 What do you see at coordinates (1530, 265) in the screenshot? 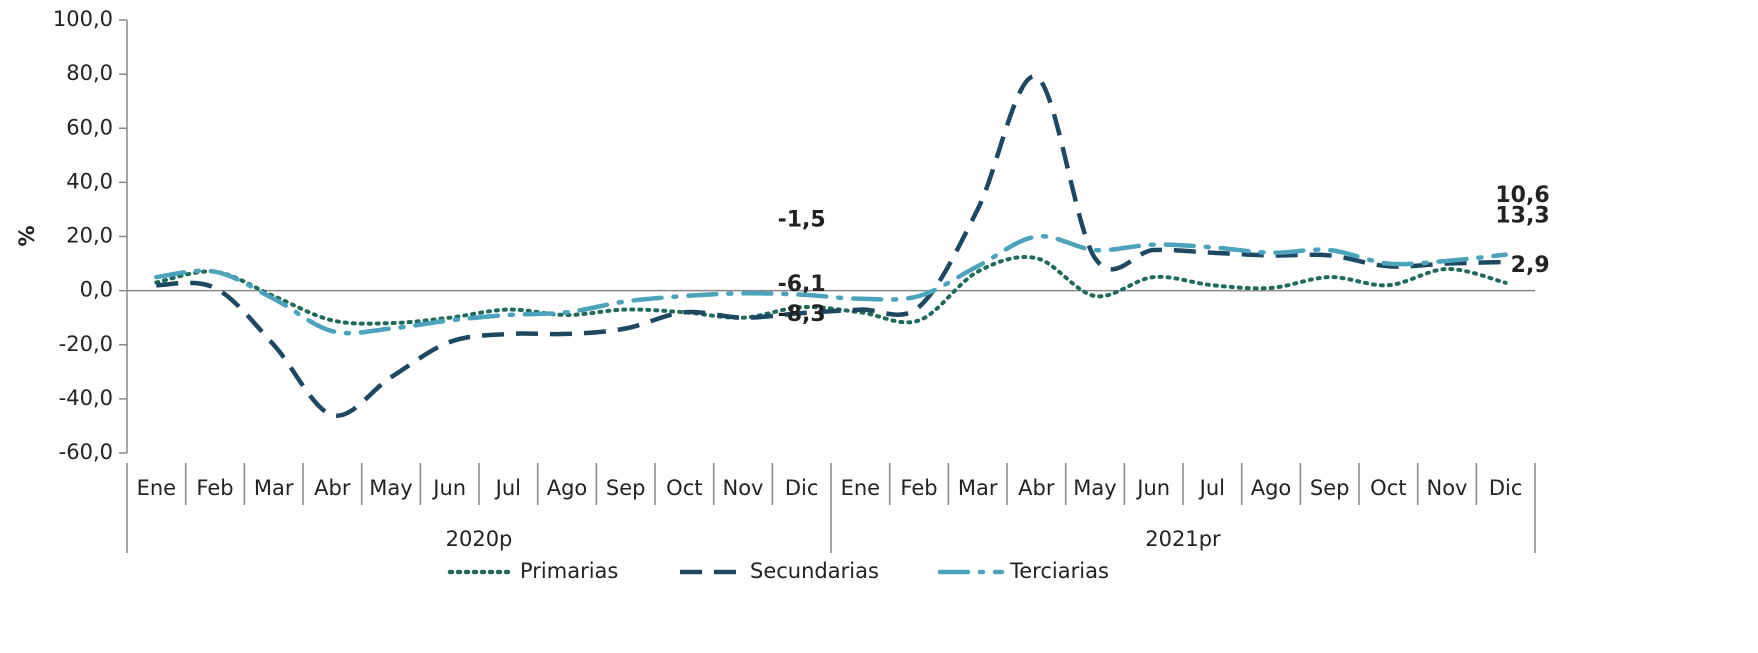
I see `data-label: 2,9` at bounding box center [1530, 265].